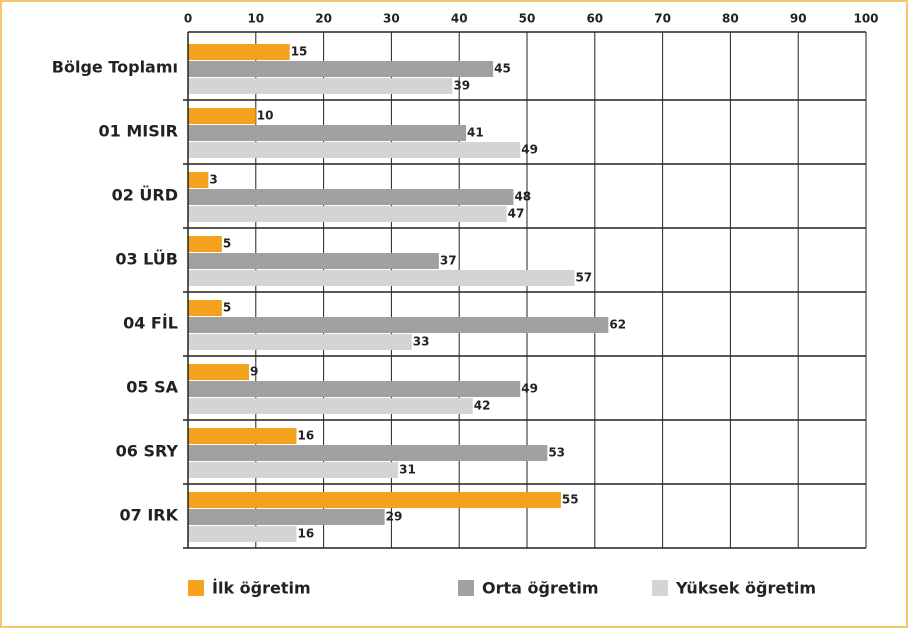  What do you see at coordinates (617, 325) in the screenshot?
I see `value-label: 62` at bounding box center [617, 325].